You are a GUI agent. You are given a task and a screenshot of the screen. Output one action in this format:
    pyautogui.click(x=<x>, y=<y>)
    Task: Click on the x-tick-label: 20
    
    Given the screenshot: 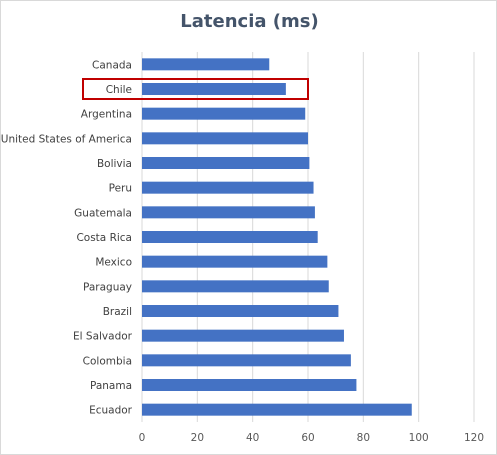 What is the action you would take?
    pyautogui.click(x=197, y=438)
    